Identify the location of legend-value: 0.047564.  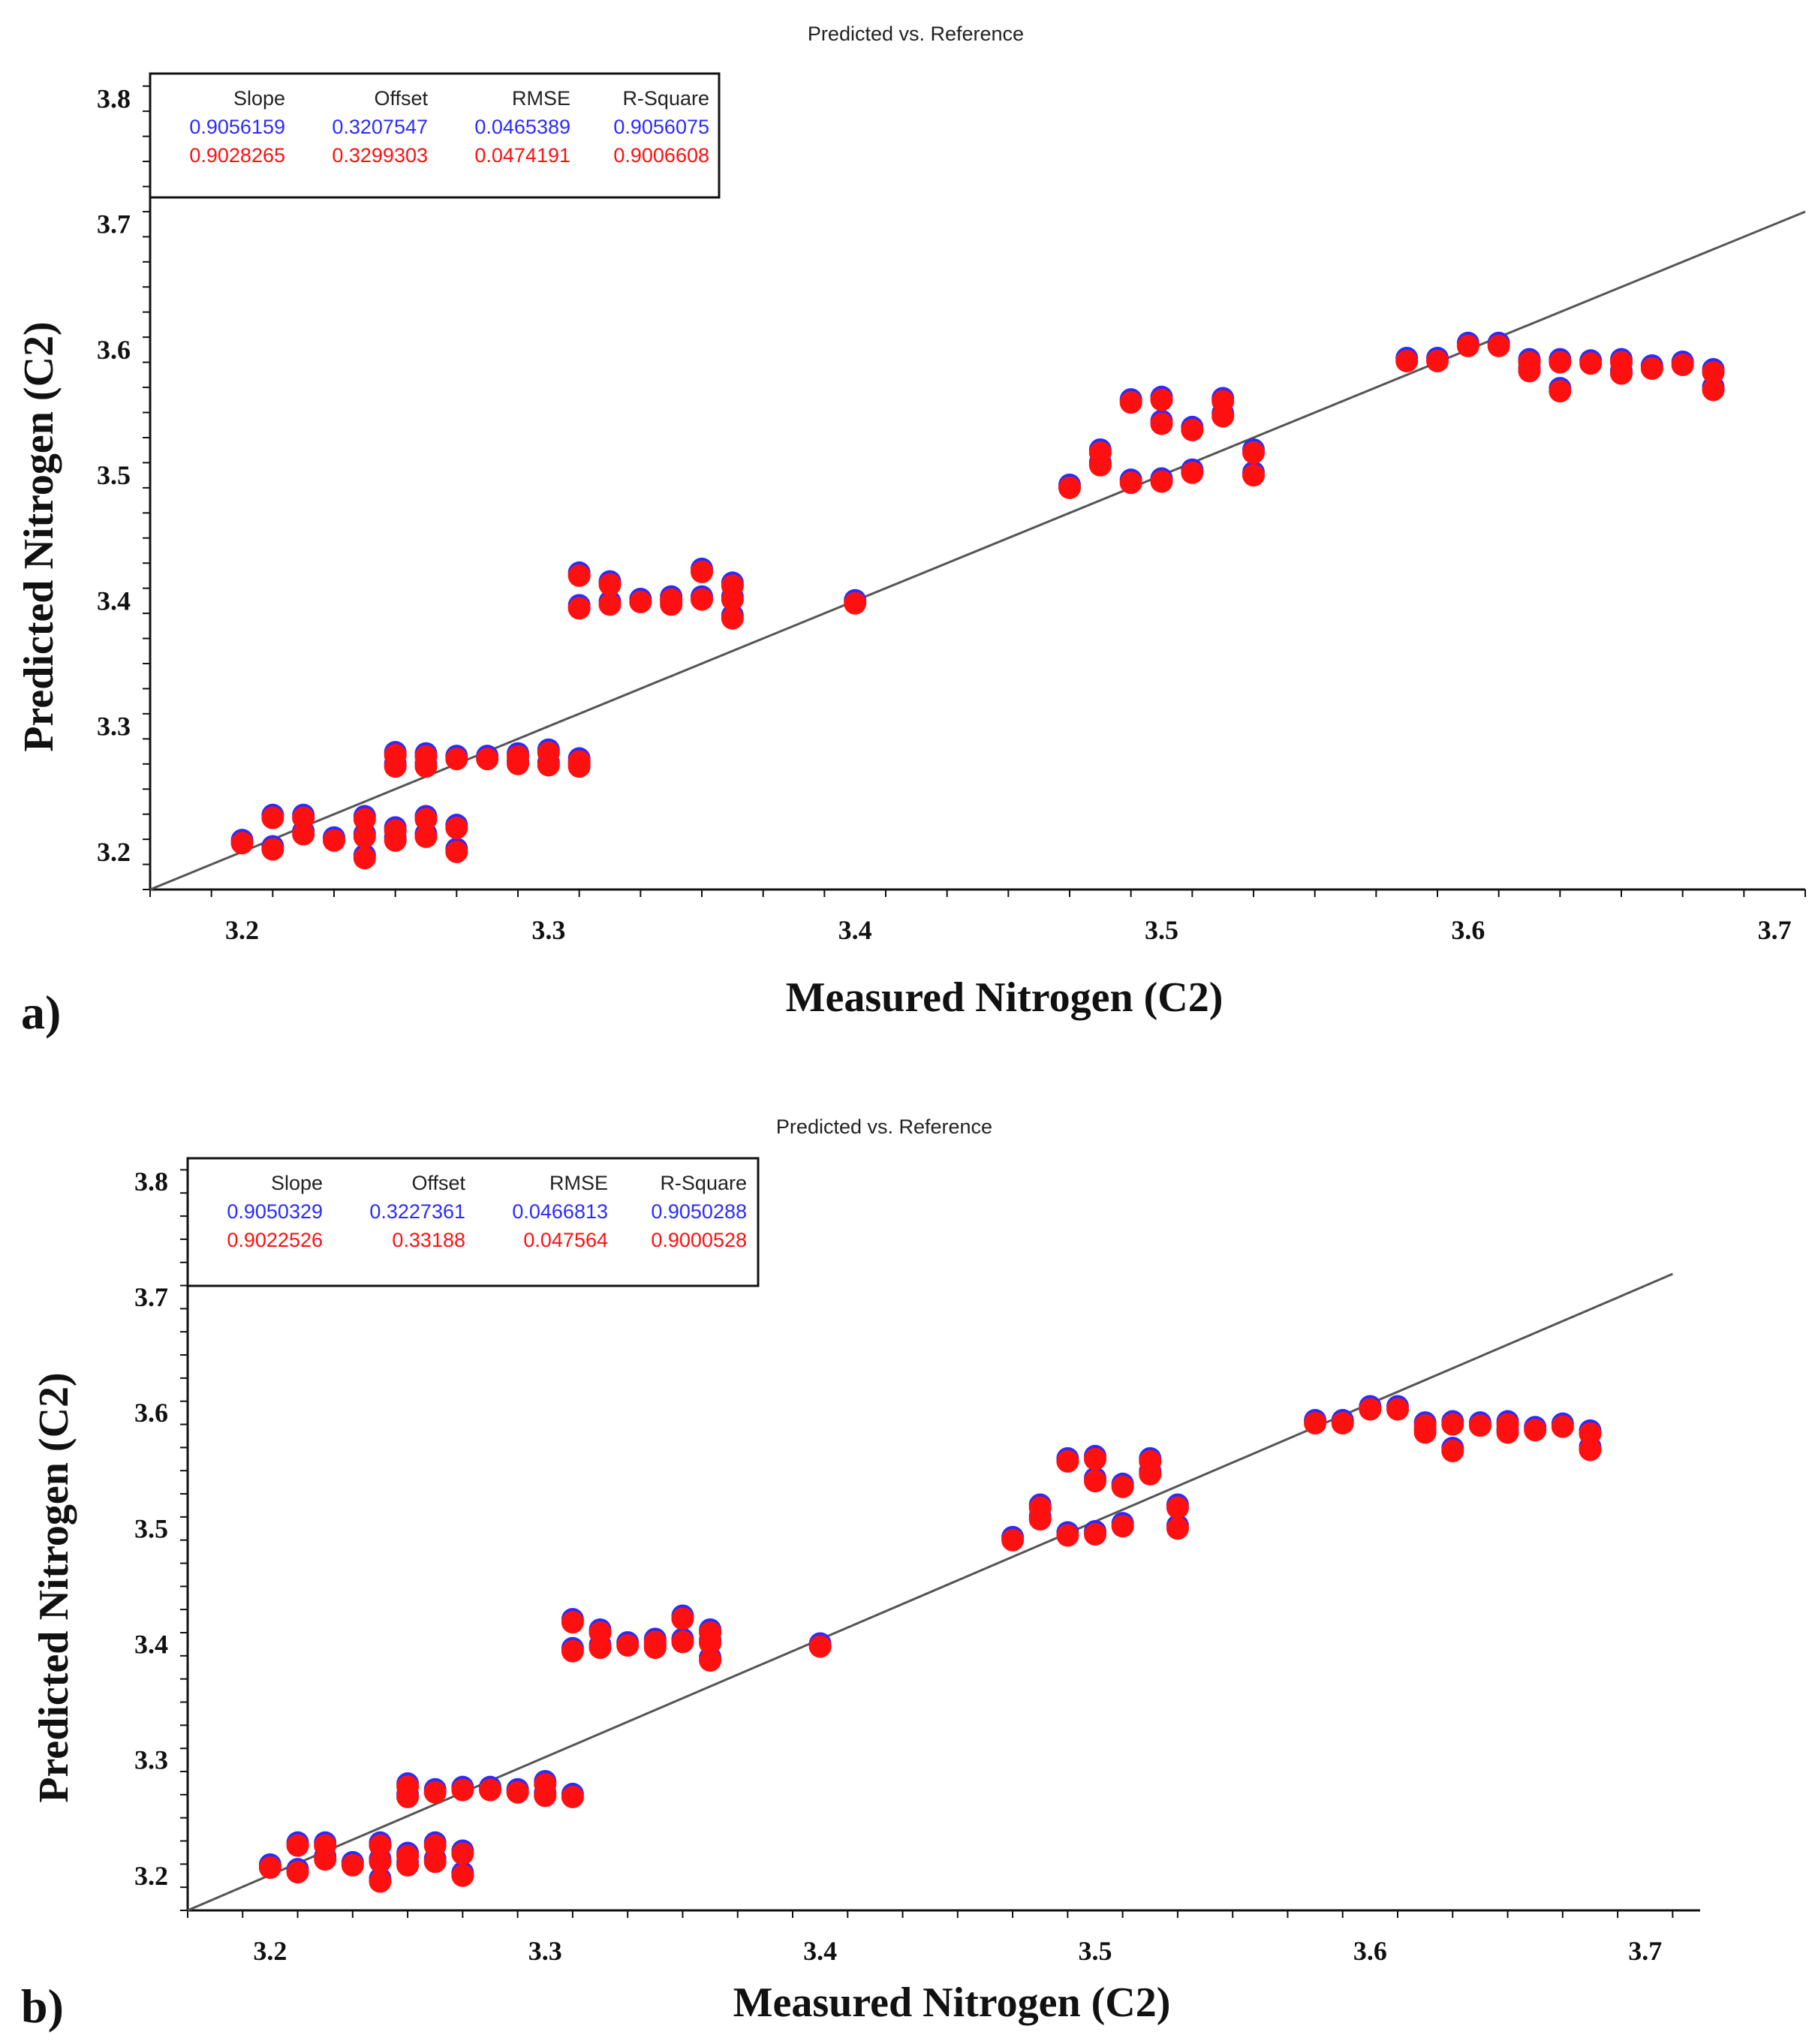
(565, 1240).